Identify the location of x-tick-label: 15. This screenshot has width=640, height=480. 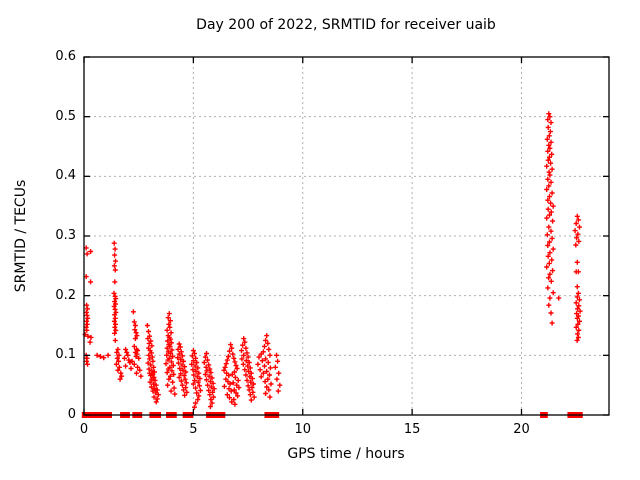
(412, 429).